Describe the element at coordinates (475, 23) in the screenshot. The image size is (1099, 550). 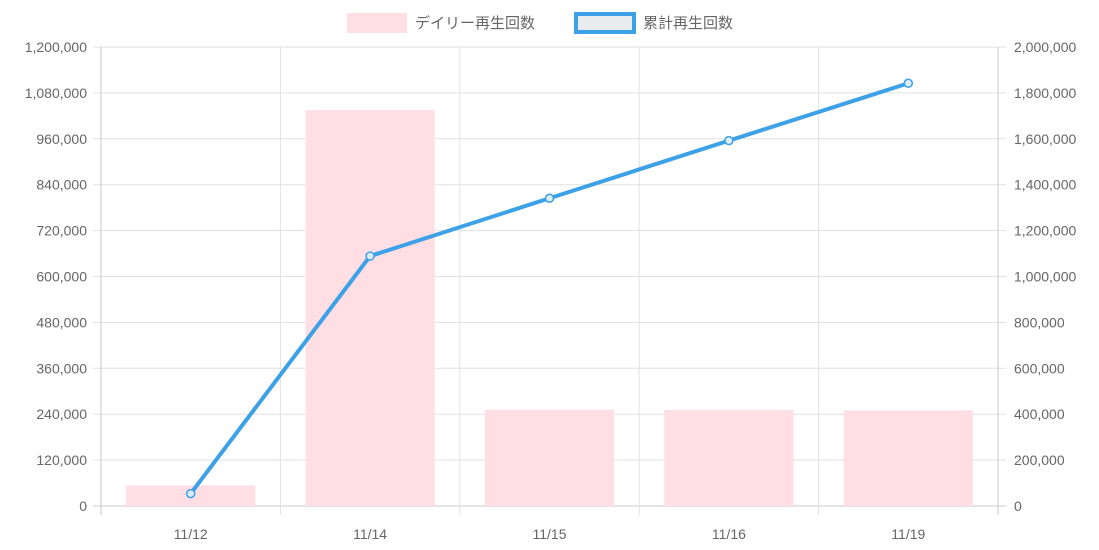
I see `legend-label-daily: デイリー再生回数` at that location.